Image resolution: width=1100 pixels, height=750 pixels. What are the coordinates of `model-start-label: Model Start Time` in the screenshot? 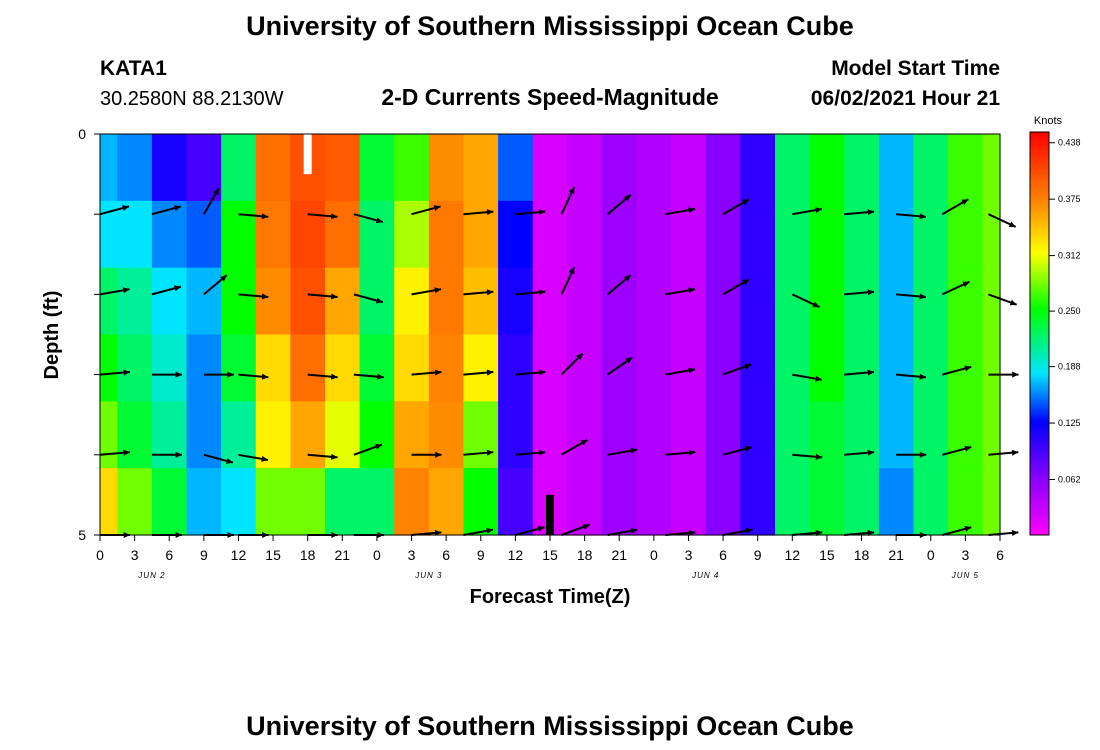 It's located at (915, 68).